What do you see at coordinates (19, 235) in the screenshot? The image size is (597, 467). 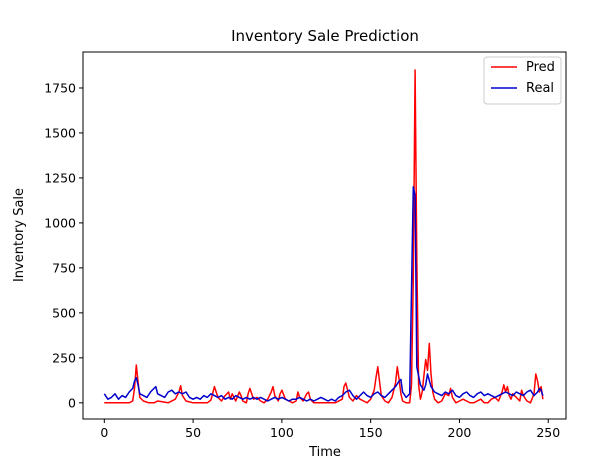 I see `y-axis-label: Inventory Sale` at bounding box center [19, 235].